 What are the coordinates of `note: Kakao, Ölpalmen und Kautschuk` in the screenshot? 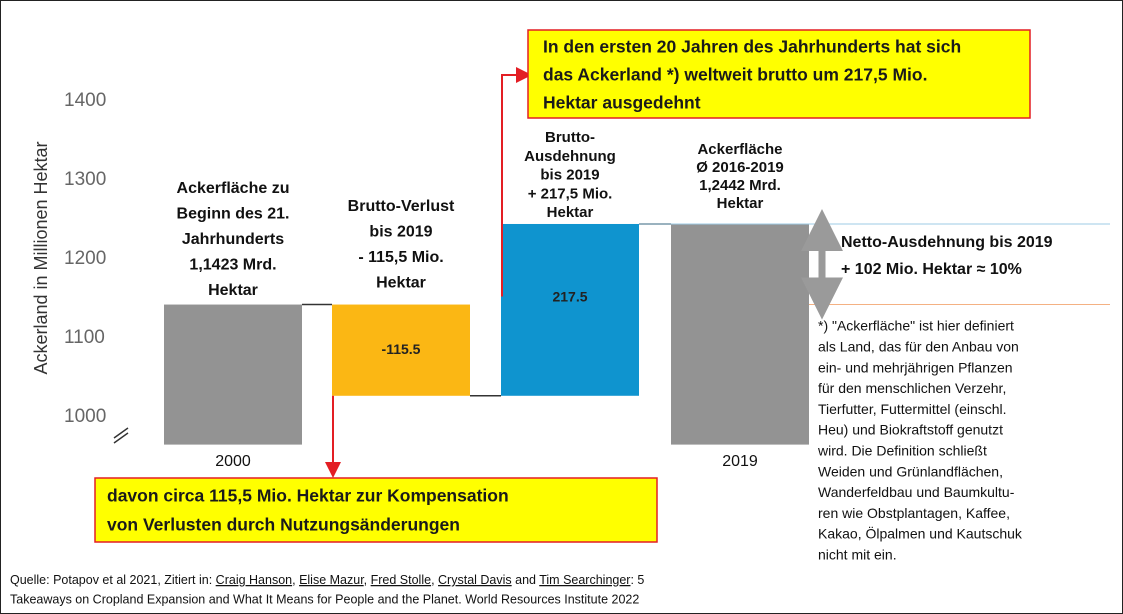 It's located at (920, 533).